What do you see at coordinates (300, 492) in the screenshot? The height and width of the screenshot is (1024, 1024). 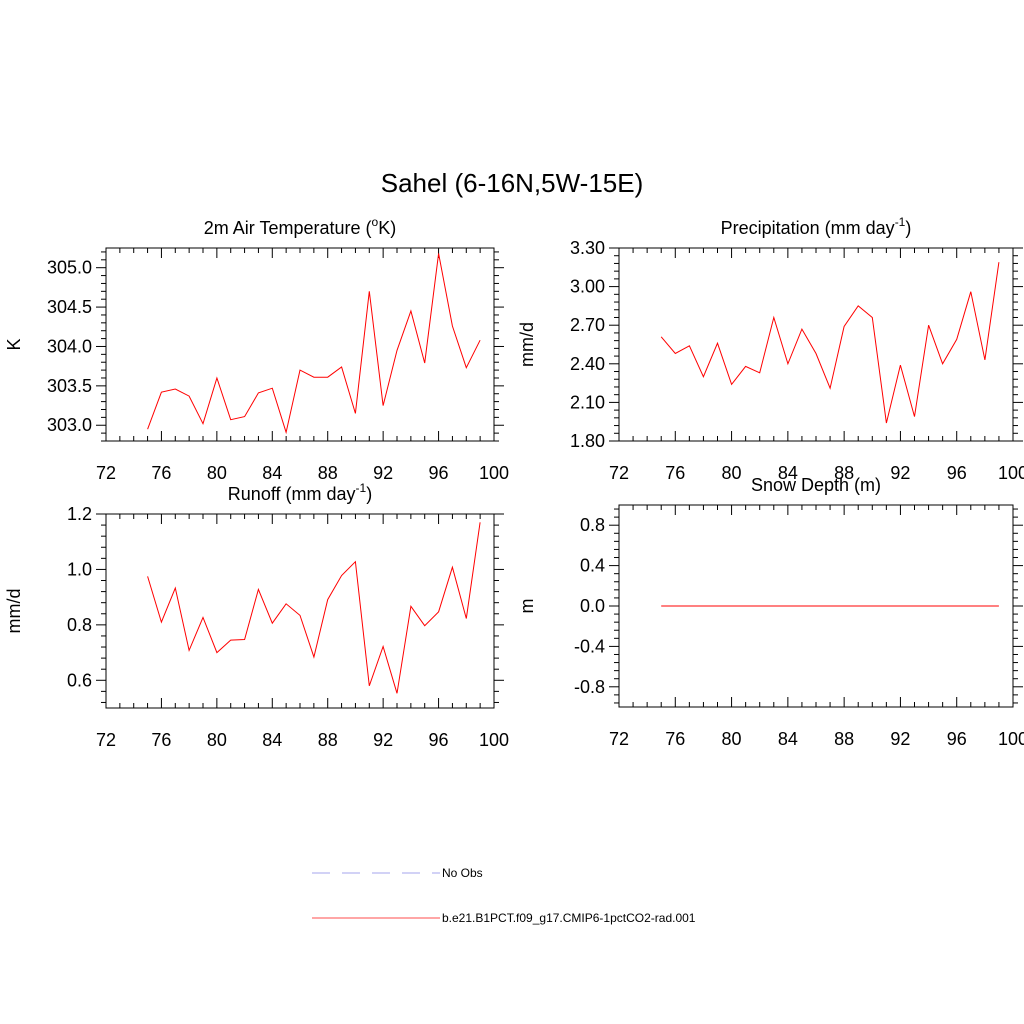 I see `panel-title: Runoff (mm day-1)` at bounding box center [300, 492].